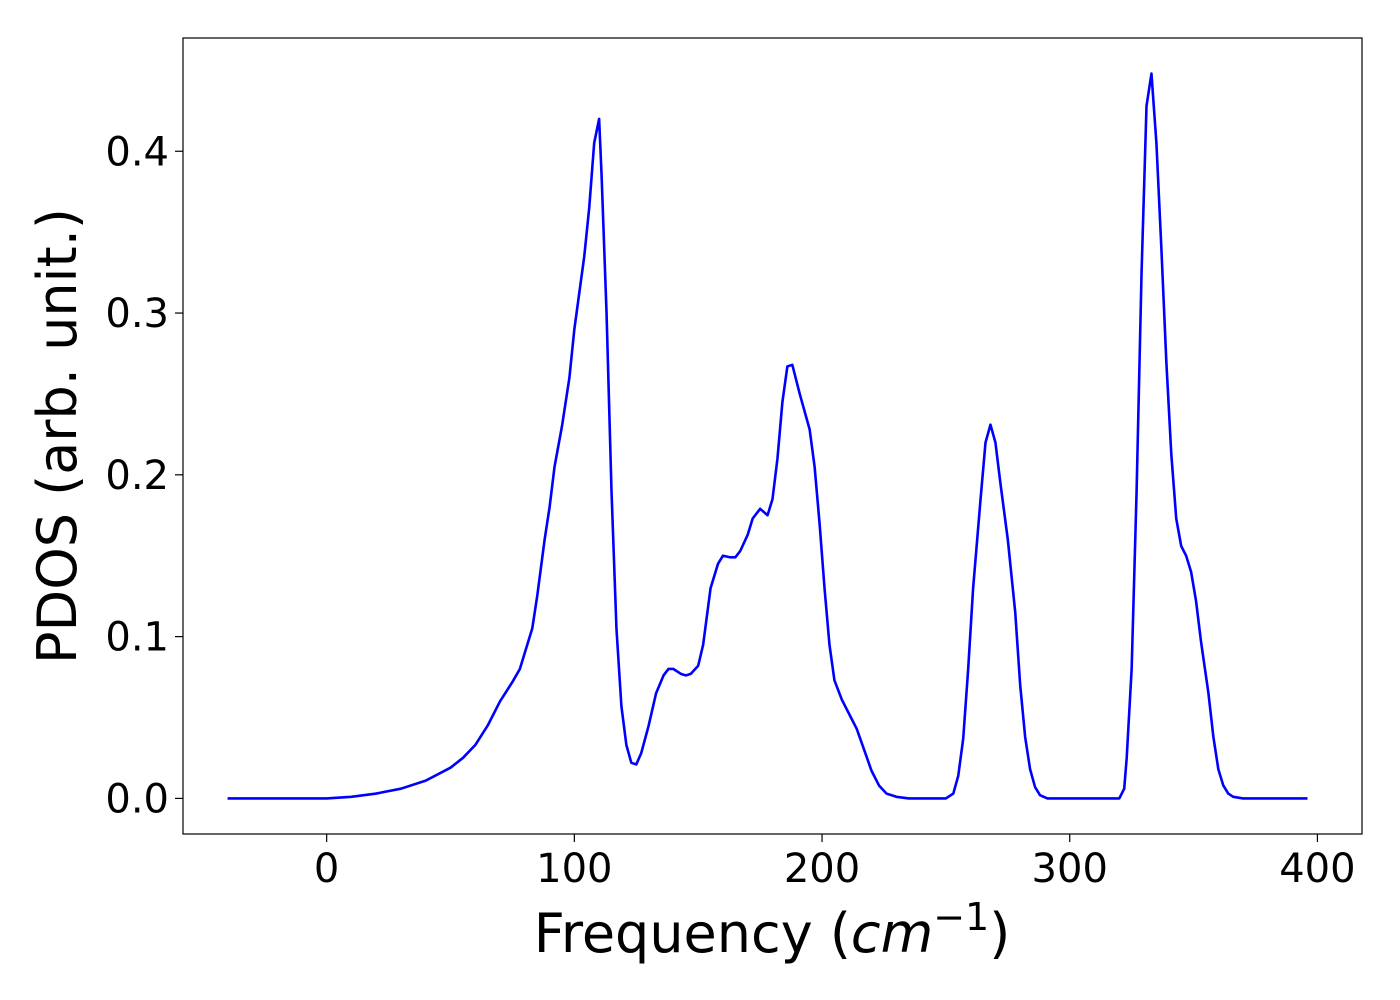 This screenshot has width=1400, height=1000. What do you see at coordinates (892, 933) in the screenshot?
I see `x-label-part: cm` at bounding box center [892, 933].